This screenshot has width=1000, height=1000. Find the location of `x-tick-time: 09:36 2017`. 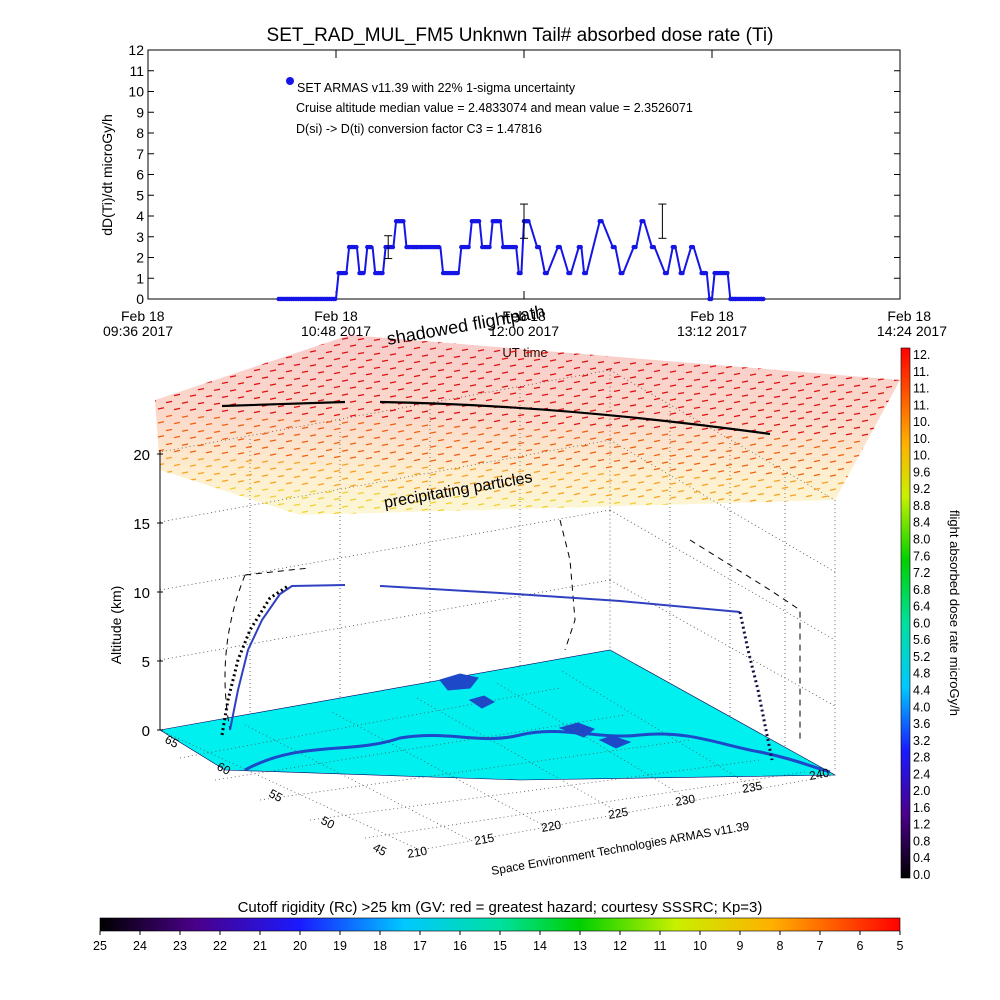

x-tick-time: 09:36 2017 is located at coordinates (138, 331).